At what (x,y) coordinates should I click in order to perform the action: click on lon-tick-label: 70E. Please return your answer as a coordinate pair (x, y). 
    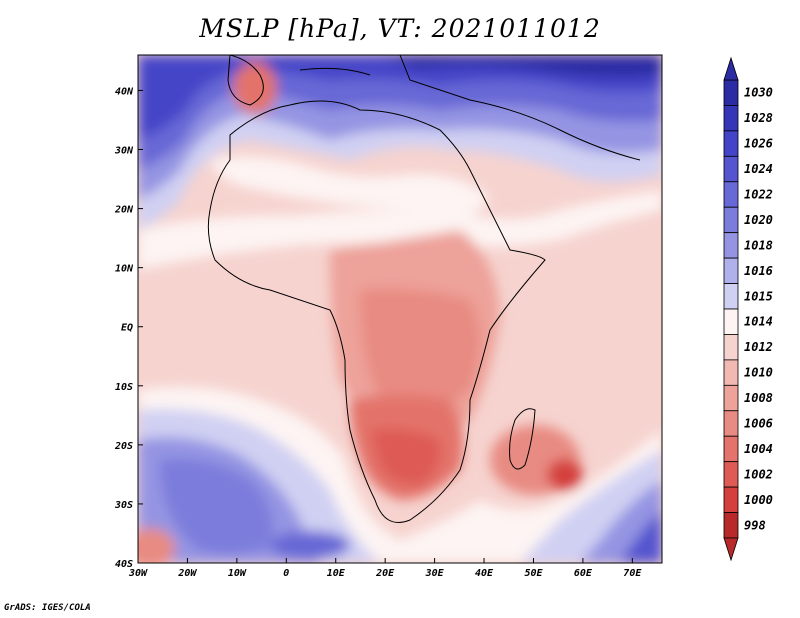
    Looking at the image, I should click on (632, 573).